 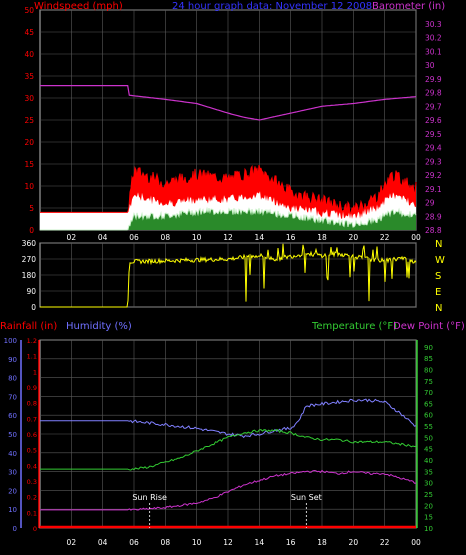 I want to click on barometer-tick-label: 29.2, so click(x=433, y=175).